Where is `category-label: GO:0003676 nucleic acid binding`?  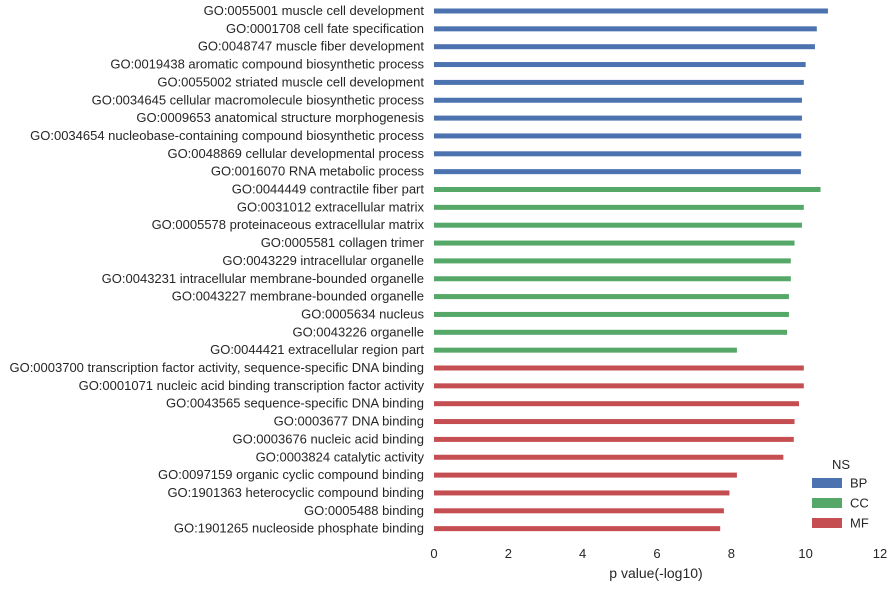
category-label: GO:0003676 nucleic acid binding is located at coordinates (328, 438).